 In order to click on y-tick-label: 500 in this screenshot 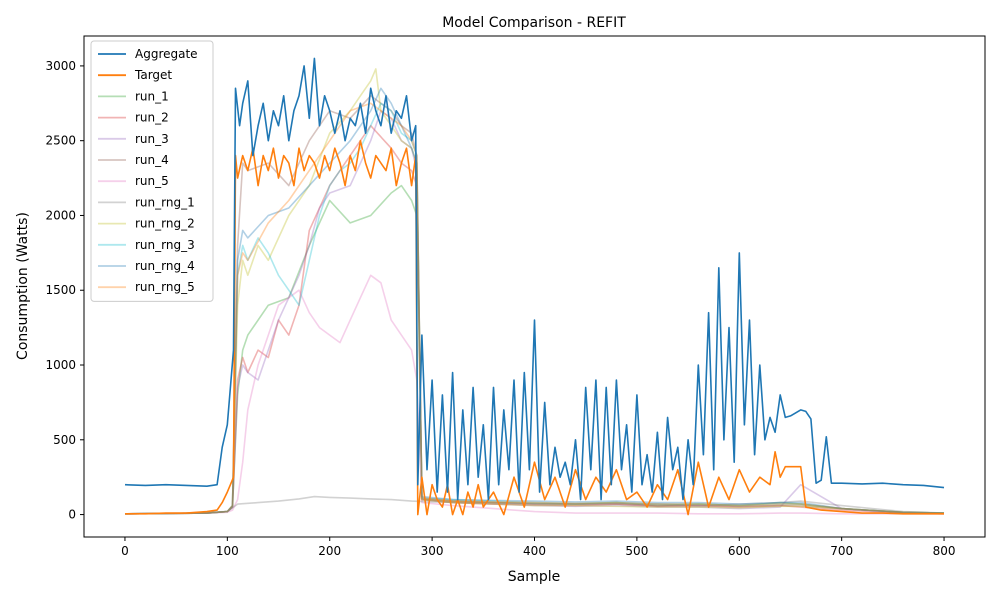, I will do `click(64, 440)`.